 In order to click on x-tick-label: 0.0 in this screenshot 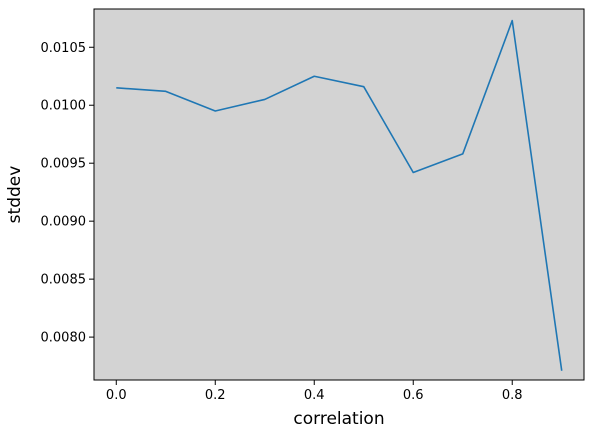, I will do `click(116, 395)`.